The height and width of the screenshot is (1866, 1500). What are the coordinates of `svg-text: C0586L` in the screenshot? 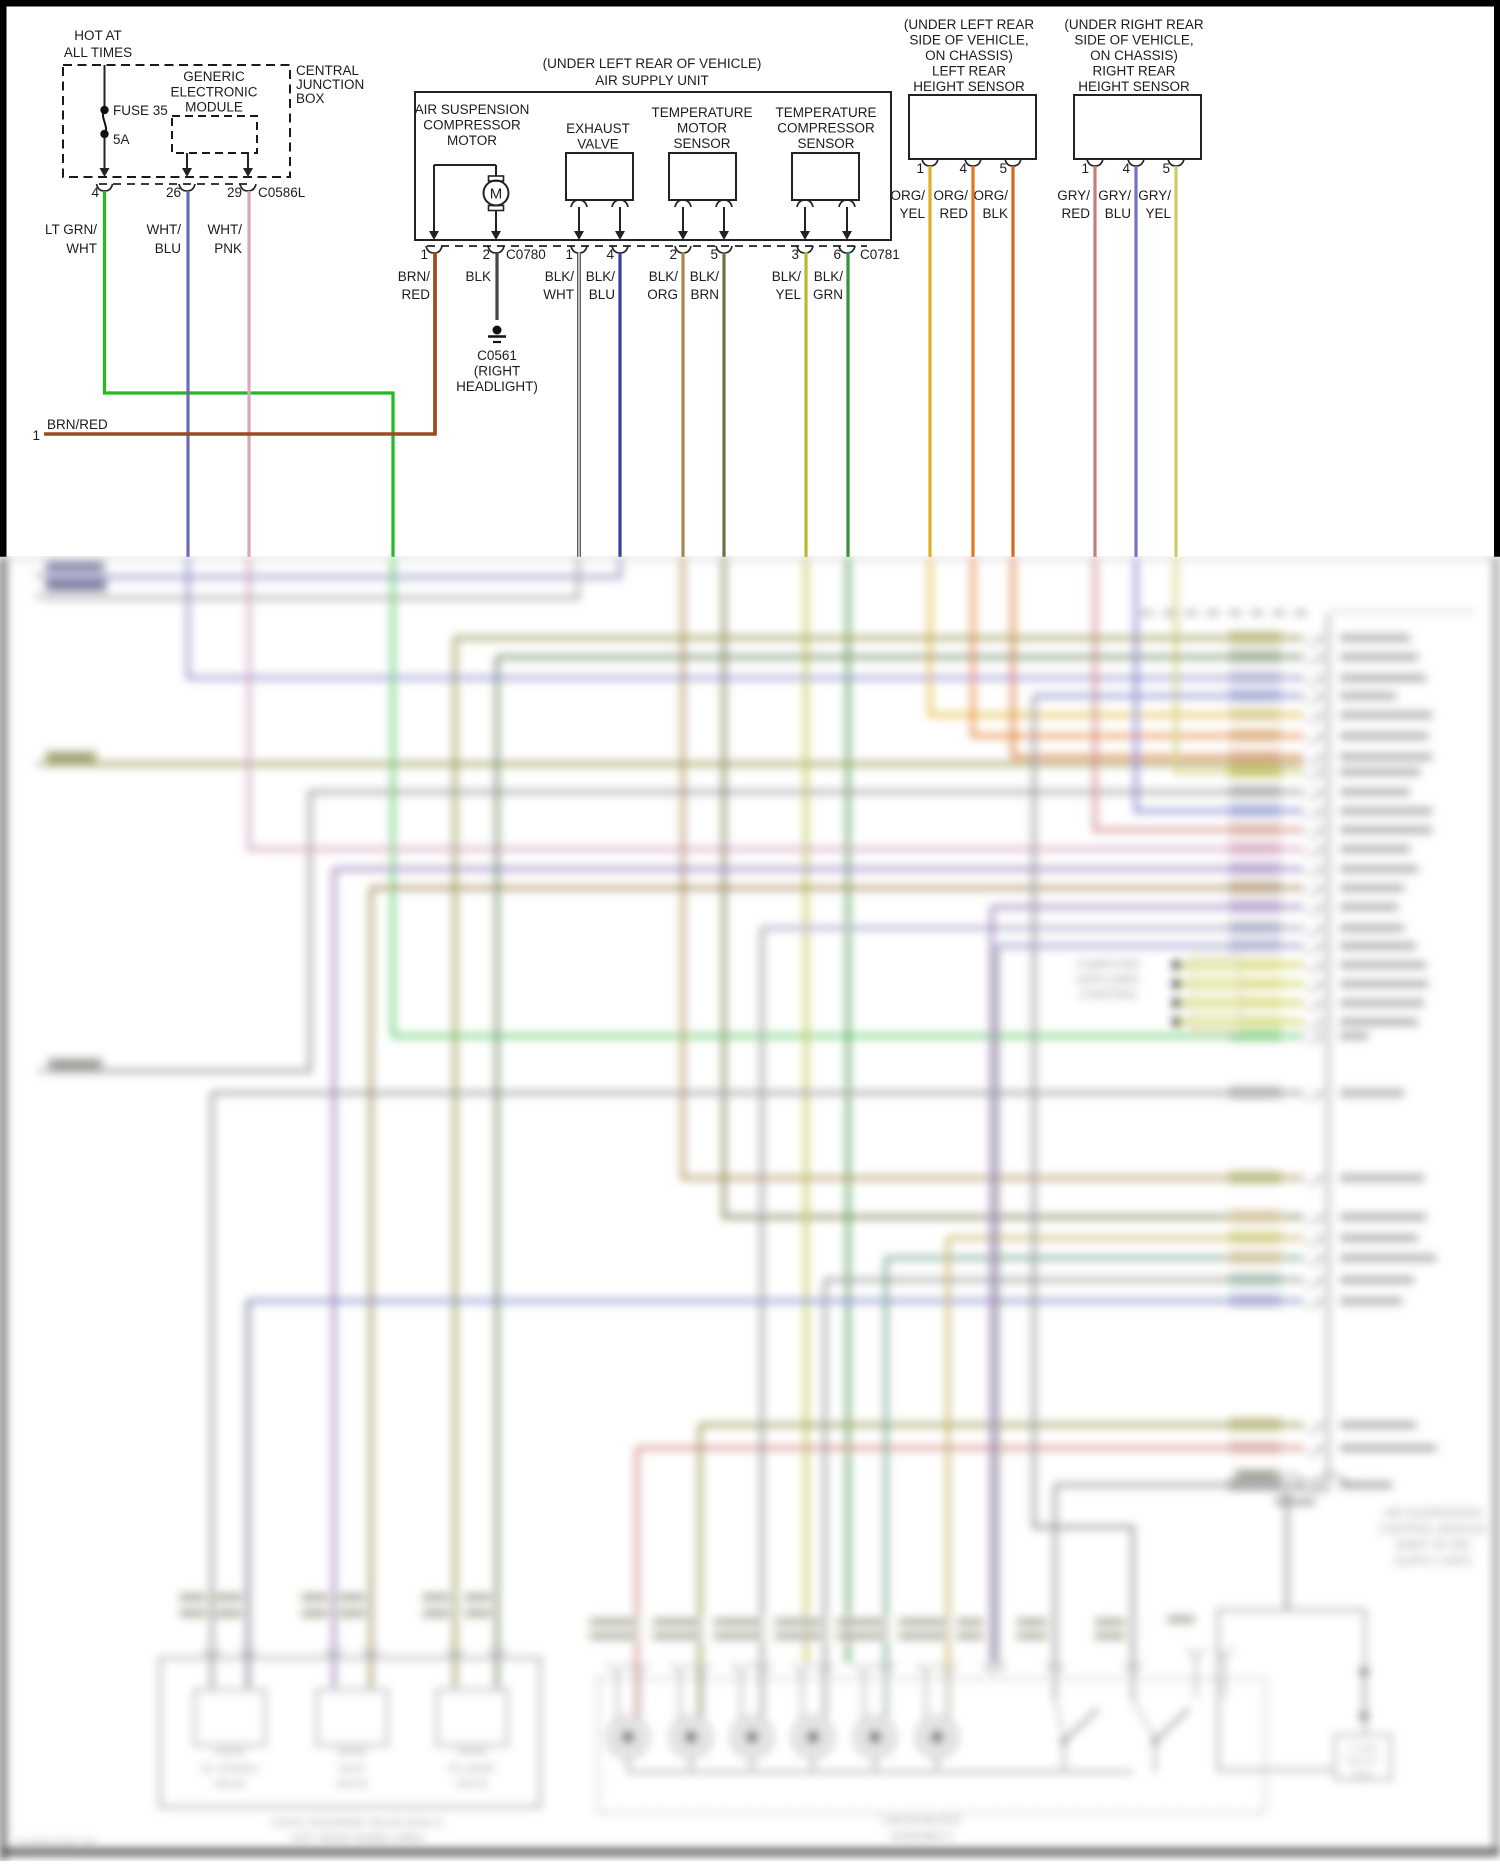 It's located at (282, 192).